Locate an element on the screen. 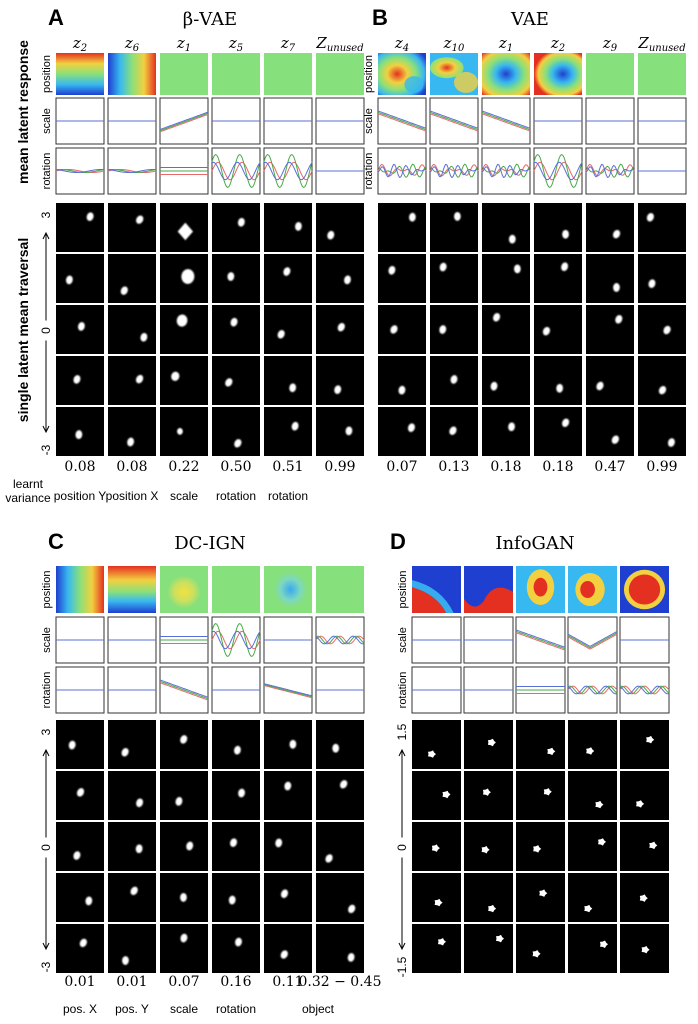 The width and height of the screenshot is (698, 1024). variance-value: 0.22 is located at coordinates (183, 467).